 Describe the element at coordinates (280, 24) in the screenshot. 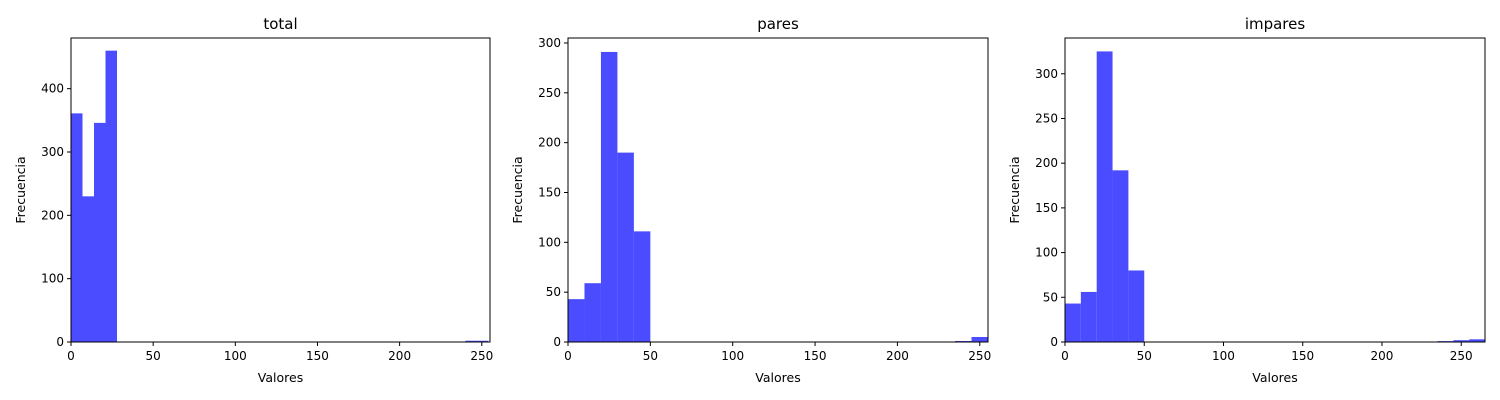

I see `chart-title: total` at that location.